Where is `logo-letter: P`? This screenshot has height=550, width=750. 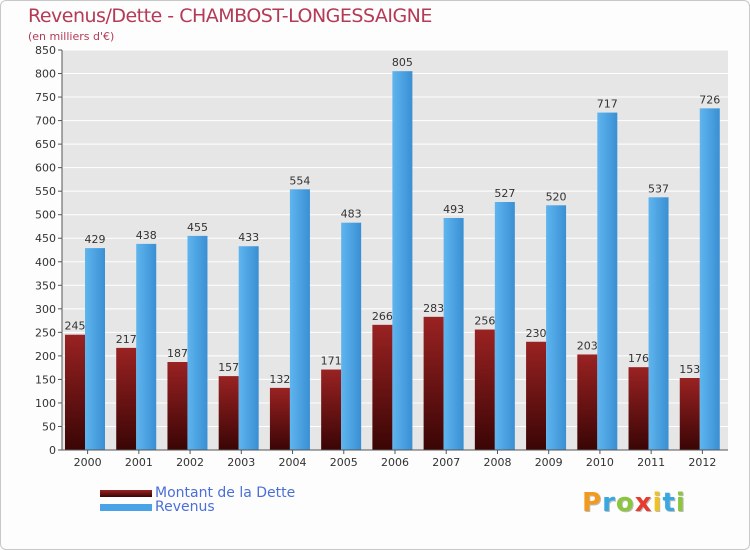 logo-letter: P is located at coordinates (592, 503).